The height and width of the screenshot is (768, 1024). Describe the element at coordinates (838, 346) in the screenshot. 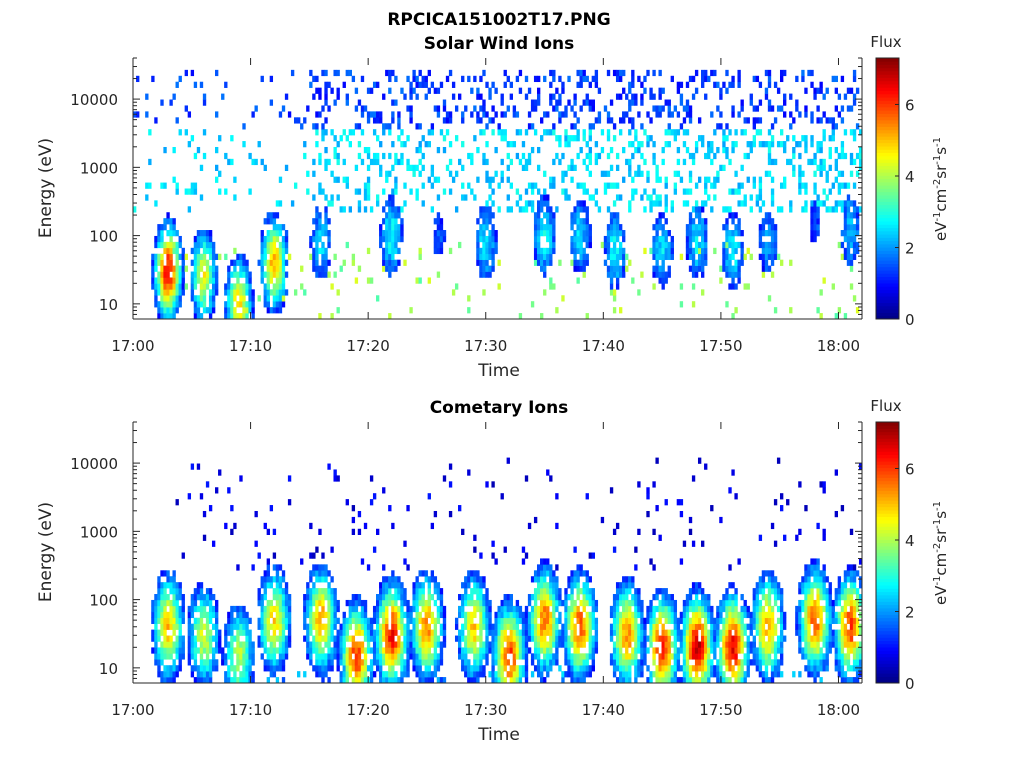

I see `x-tick-label: 18:00` at that location.